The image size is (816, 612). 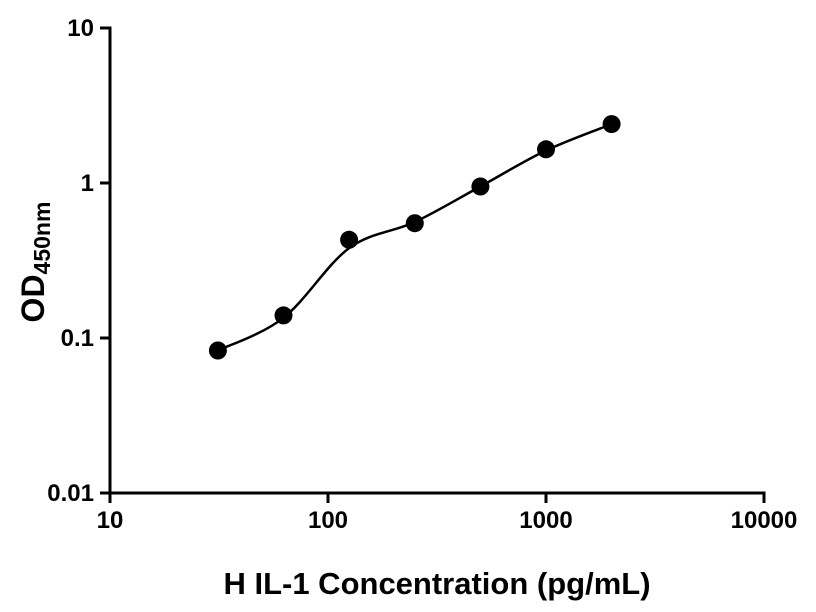 I want to click on y-axis-title: OD450nm, so click(x=35, y=262).